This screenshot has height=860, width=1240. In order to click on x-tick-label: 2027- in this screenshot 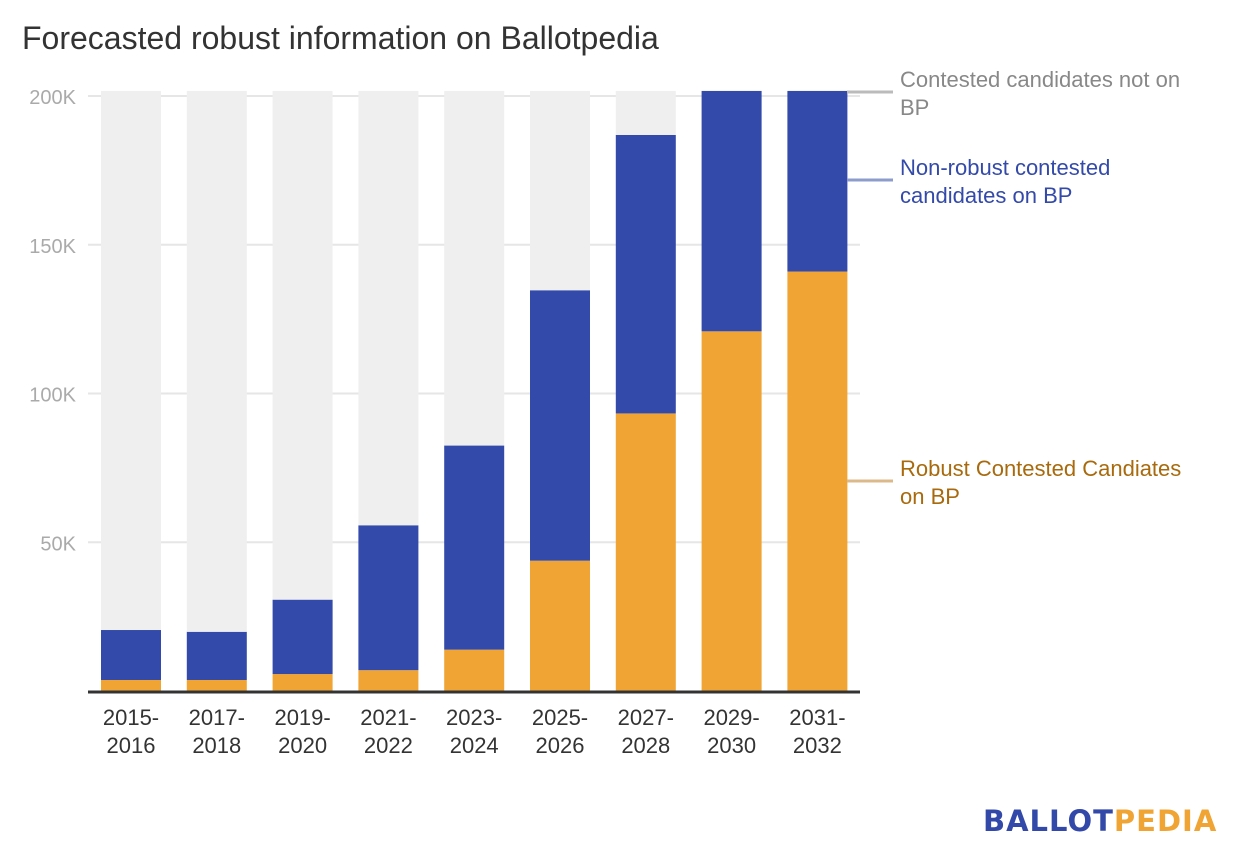, I will do `click(646, 717)`.